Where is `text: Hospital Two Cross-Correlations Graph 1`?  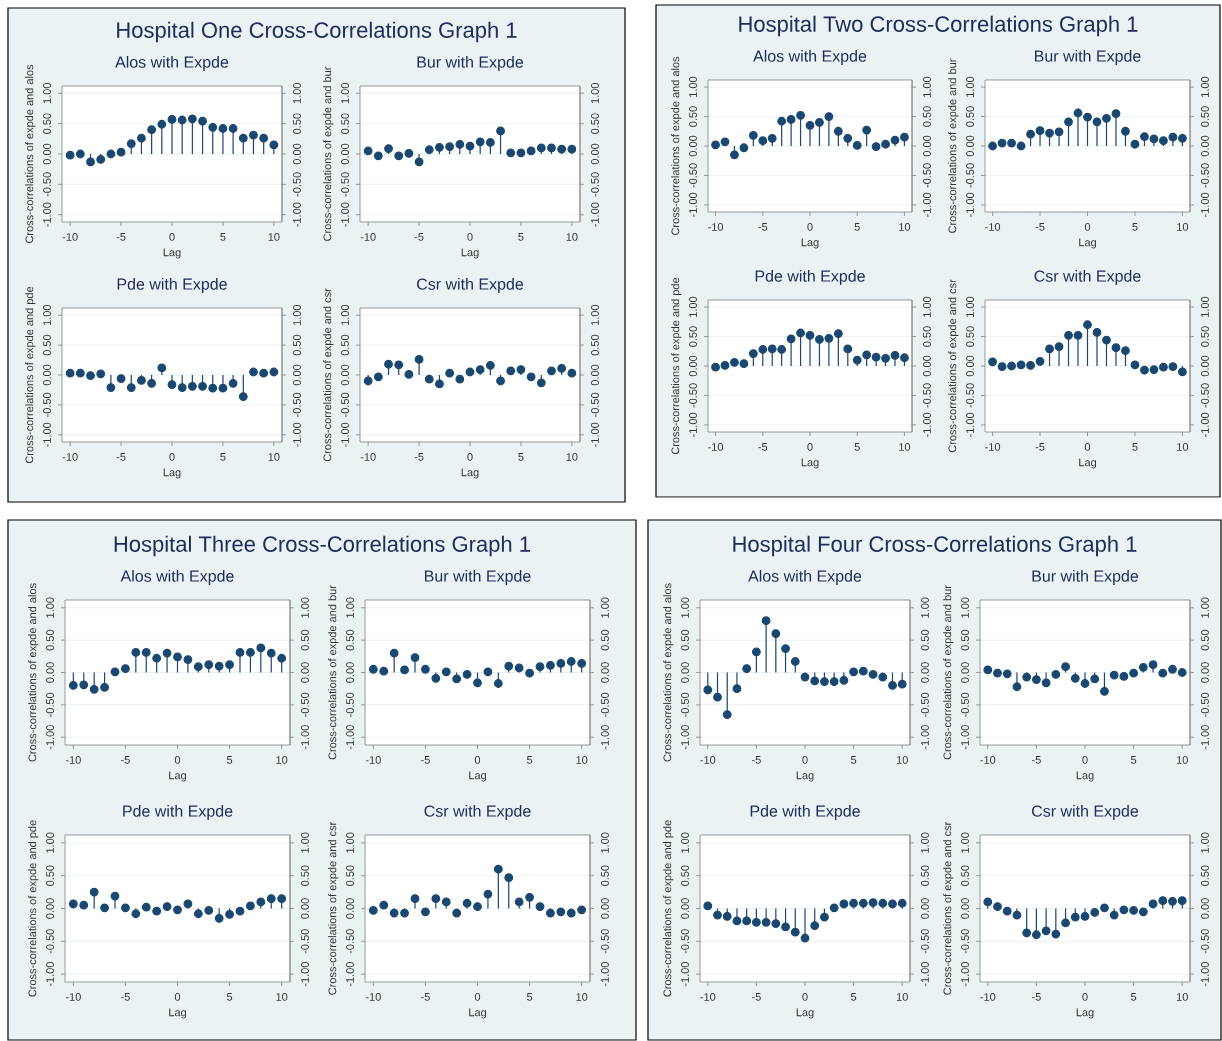 text: Hospital Two Cross-Correlations Graph 1 is located at coordinates (938, 26).